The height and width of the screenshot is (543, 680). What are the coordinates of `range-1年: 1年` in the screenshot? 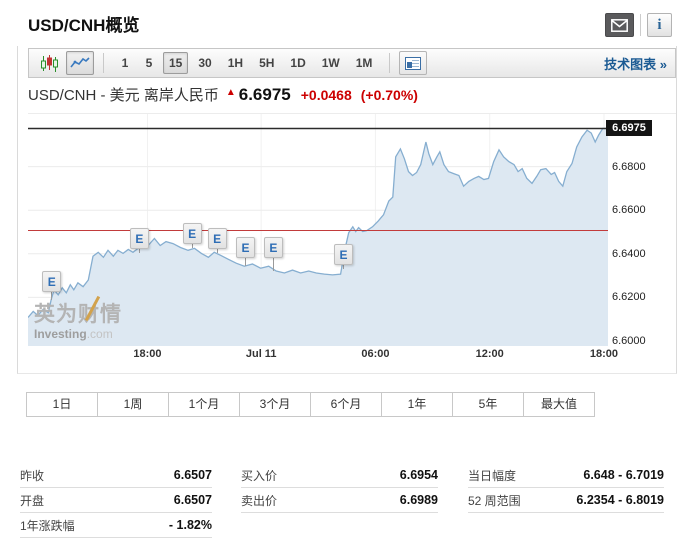 It's located at (417, 404).